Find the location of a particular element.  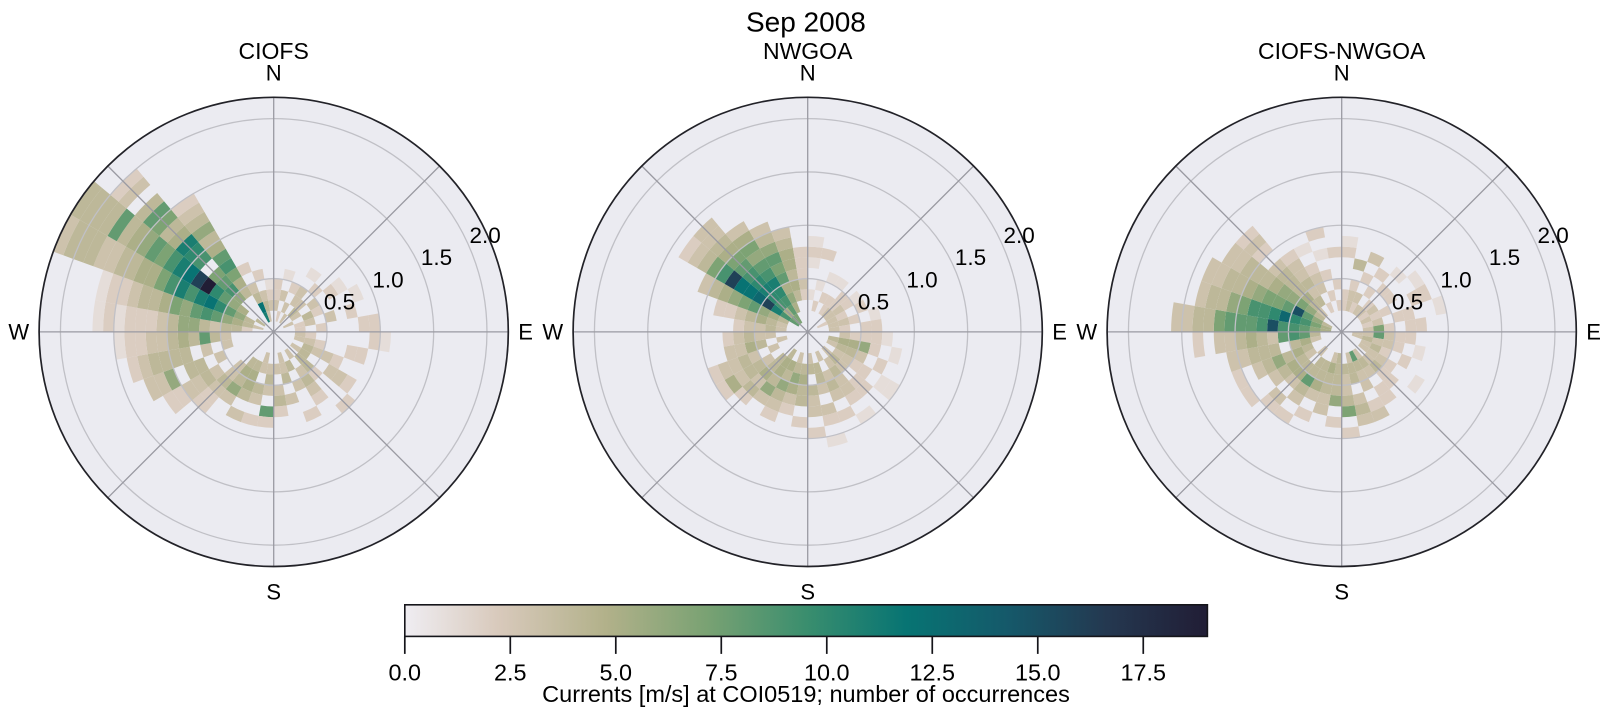

svg-text: 15.0 is located at coordinates (1038, 673).